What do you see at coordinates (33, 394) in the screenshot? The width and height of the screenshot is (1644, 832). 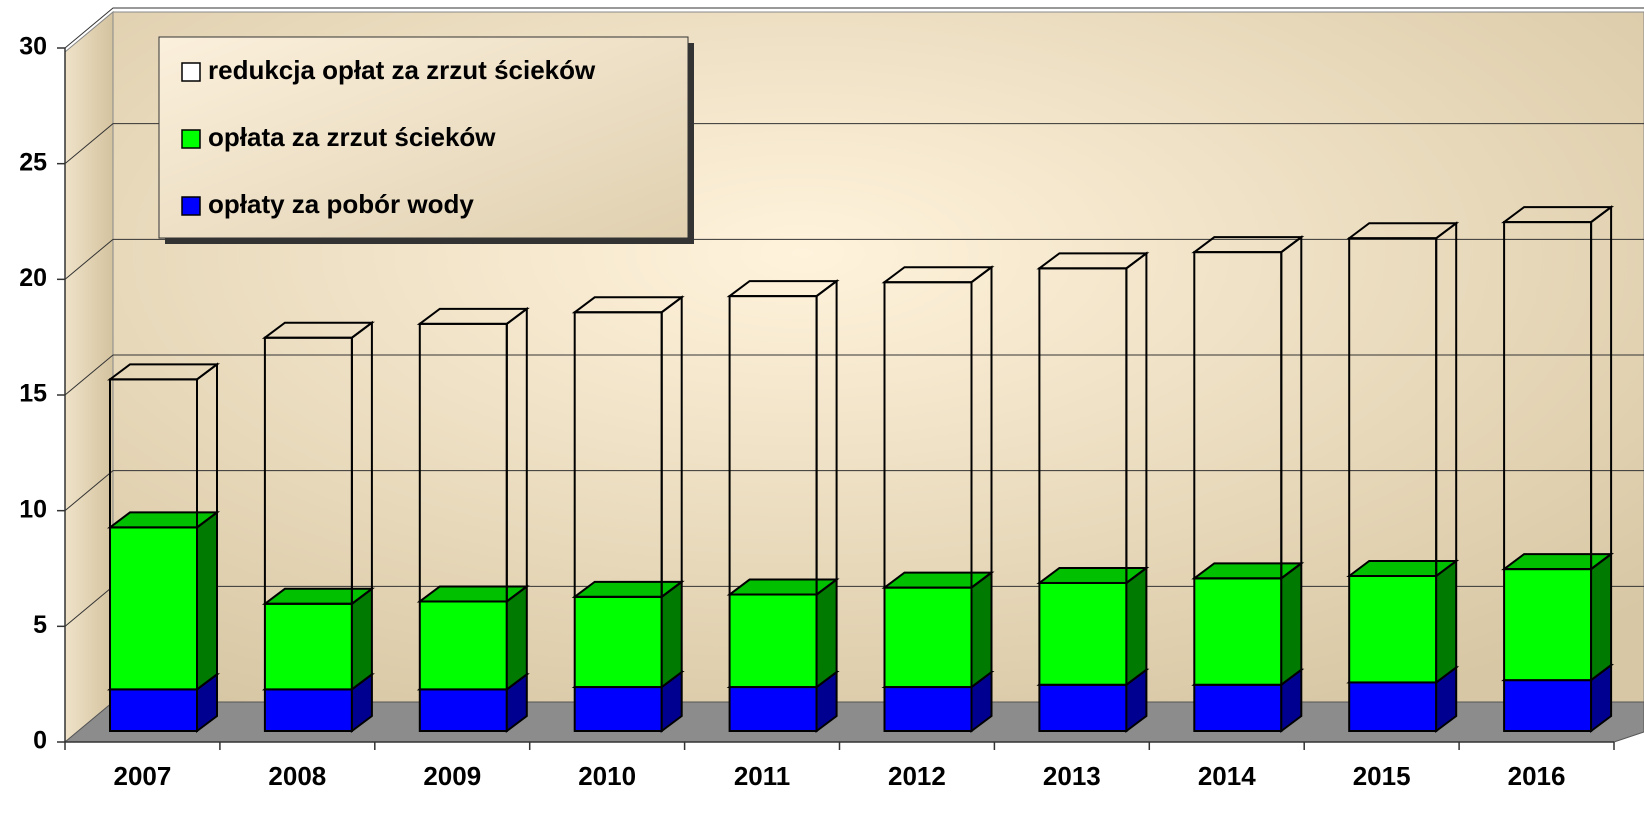 I see `y-tick-label: 15` at bounding box center [33, 394].